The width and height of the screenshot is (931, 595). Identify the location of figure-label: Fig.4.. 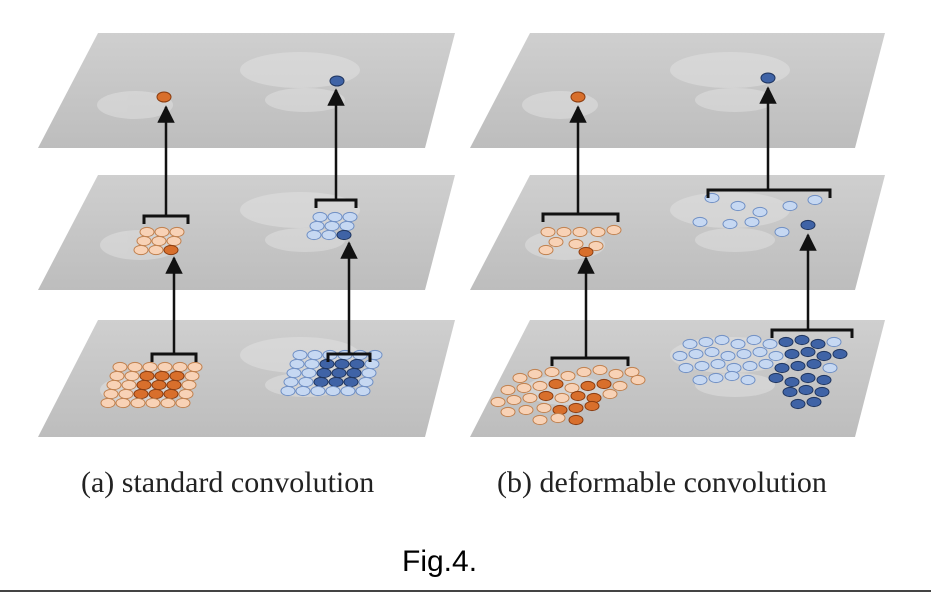
(440, 561).